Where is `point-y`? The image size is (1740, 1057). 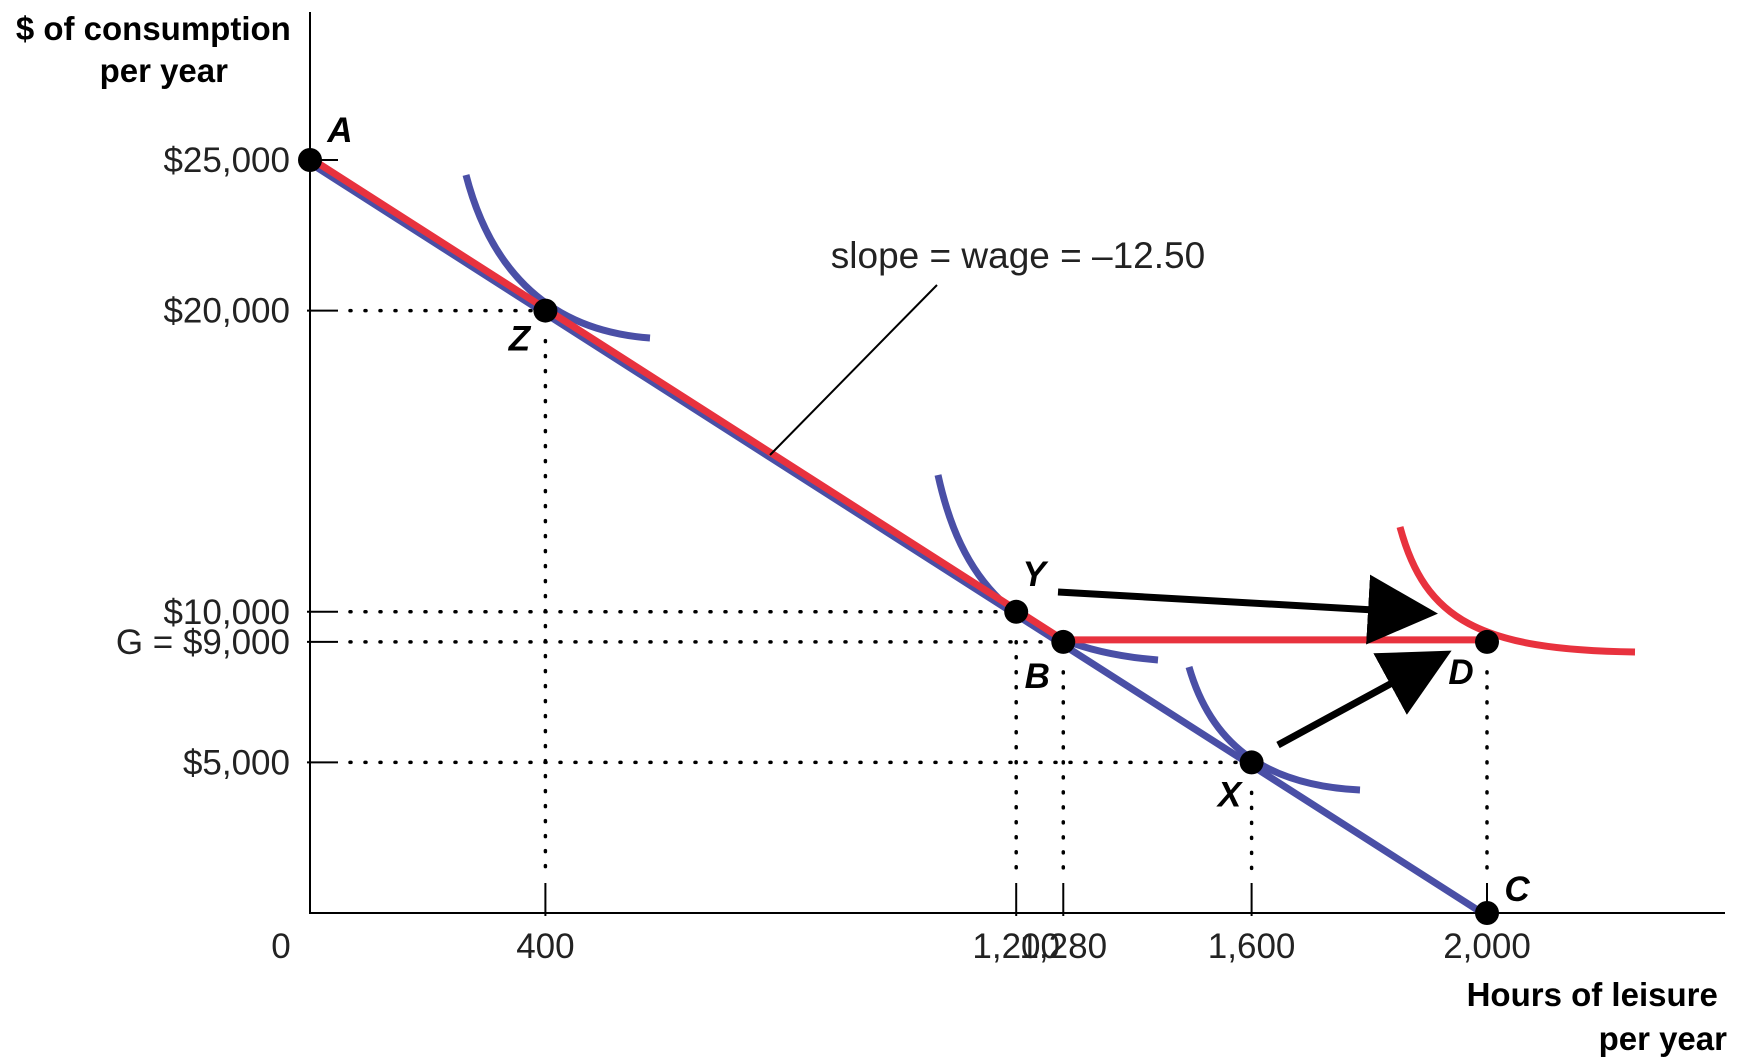
point-y is located at coordinates (1016, 611).